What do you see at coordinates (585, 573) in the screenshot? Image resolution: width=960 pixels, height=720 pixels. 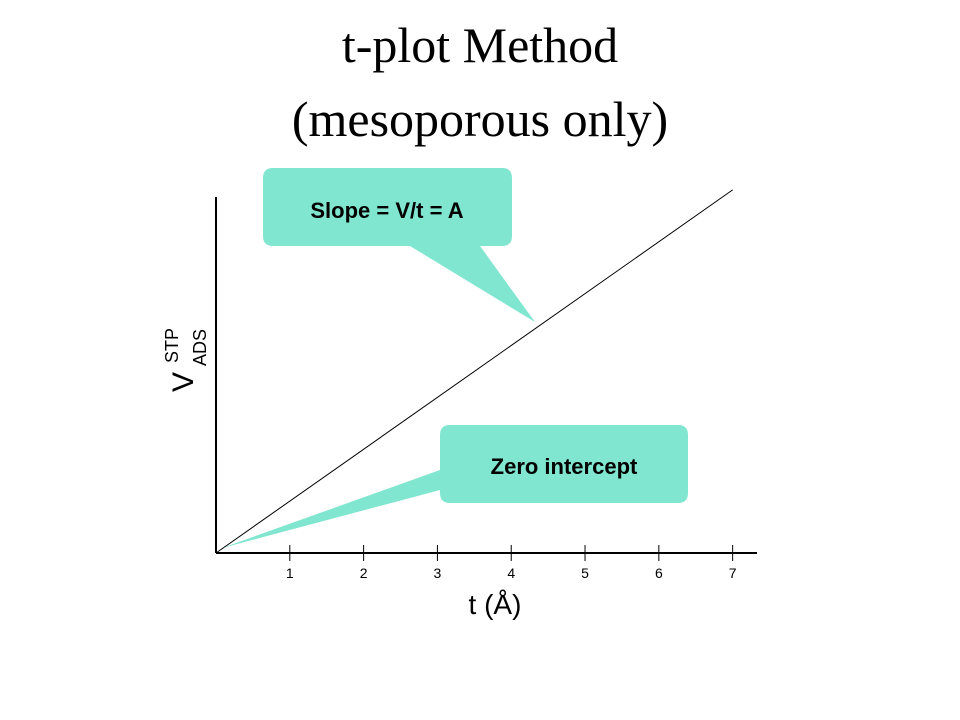 I see `x-tick-label: 5` at bounding box center [585, 573].